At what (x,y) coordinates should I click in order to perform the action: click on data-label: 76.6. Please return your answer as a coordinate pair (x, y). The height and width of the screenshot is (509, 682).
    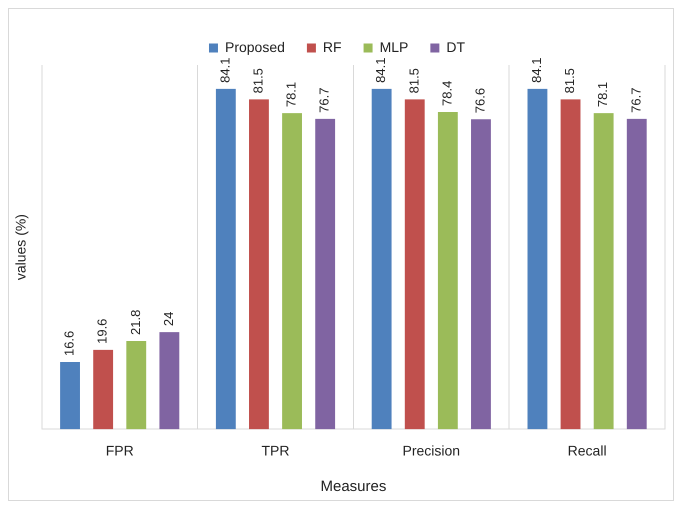
    Looking at the image, I should click on (480, 101).